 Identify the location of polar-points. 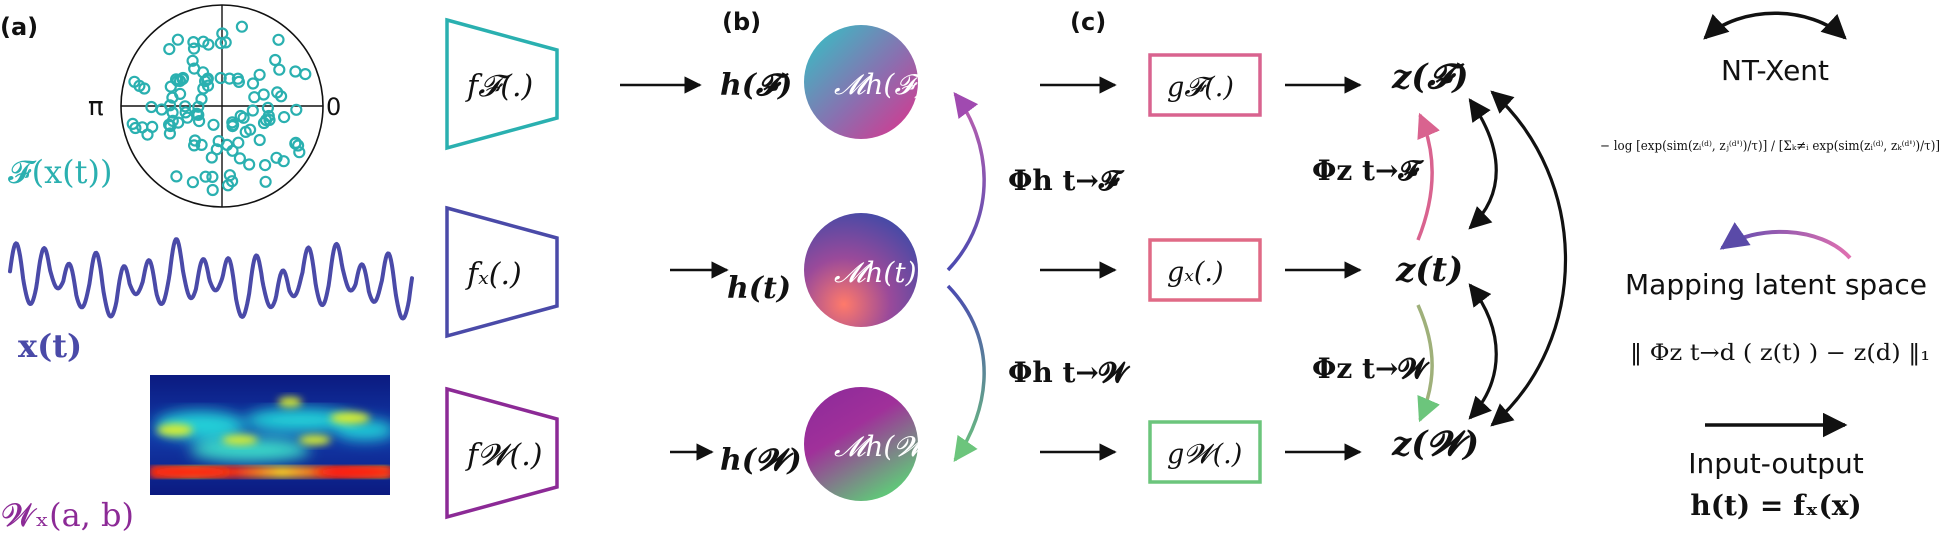
(219, 108).